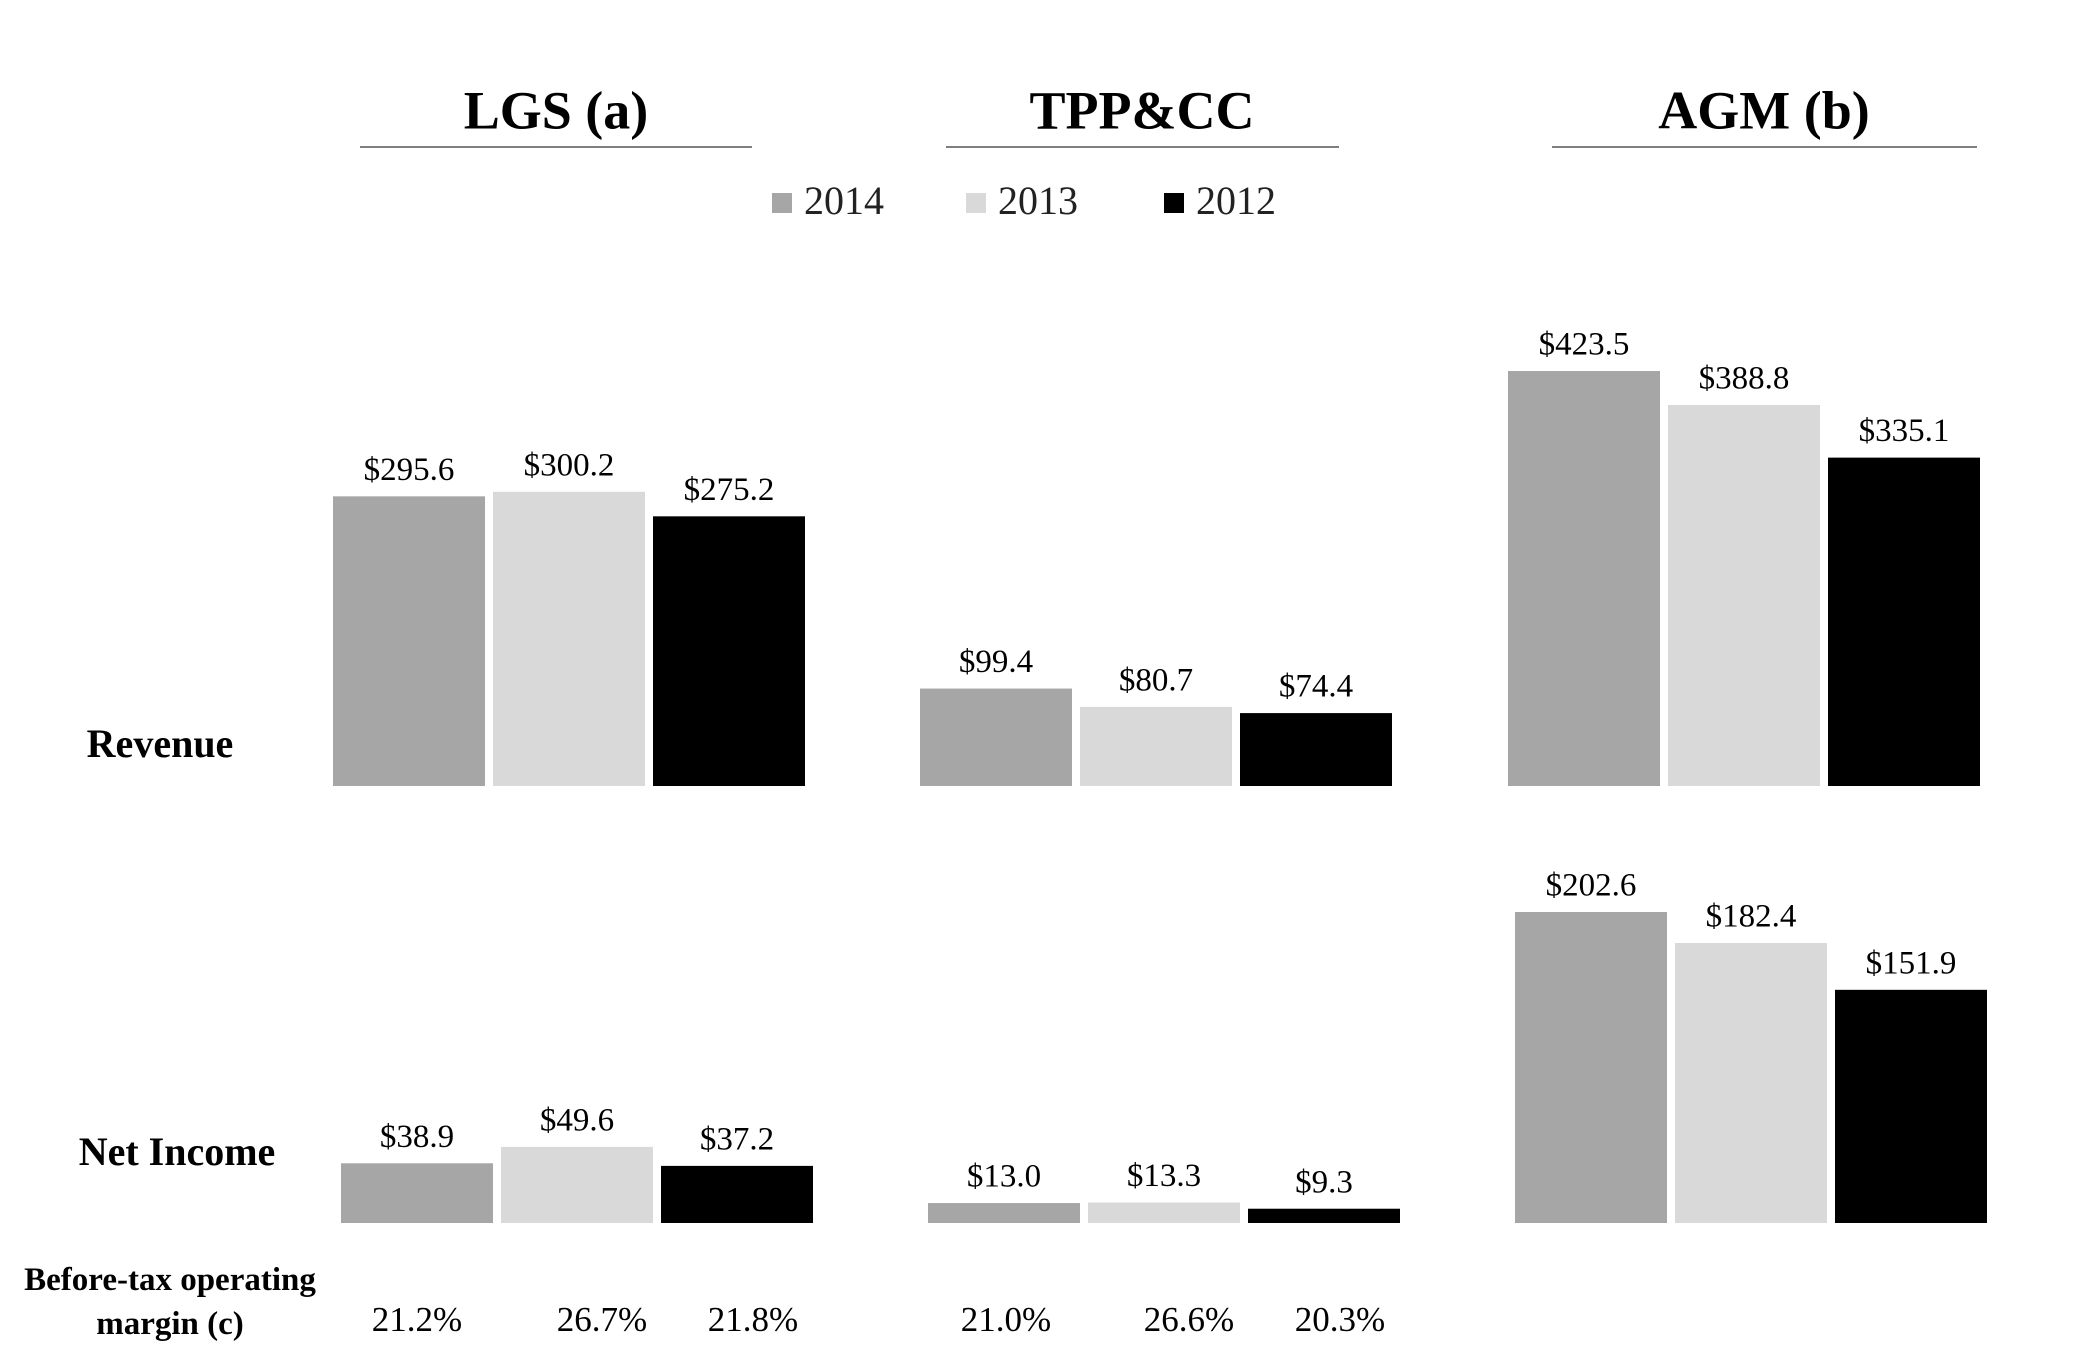  What do you see at coordinates (1316, 687) in the screenshot?
I see `value-label: $74.4` at bounding box center [1316, 687].